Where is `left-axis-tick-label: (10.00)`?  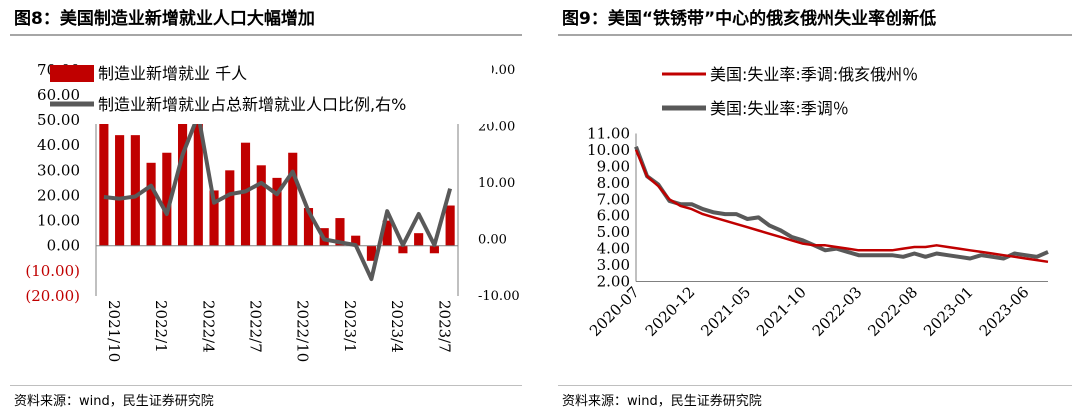 left-axis-tick-label: (10.00) is located at coordinates (52, 271).